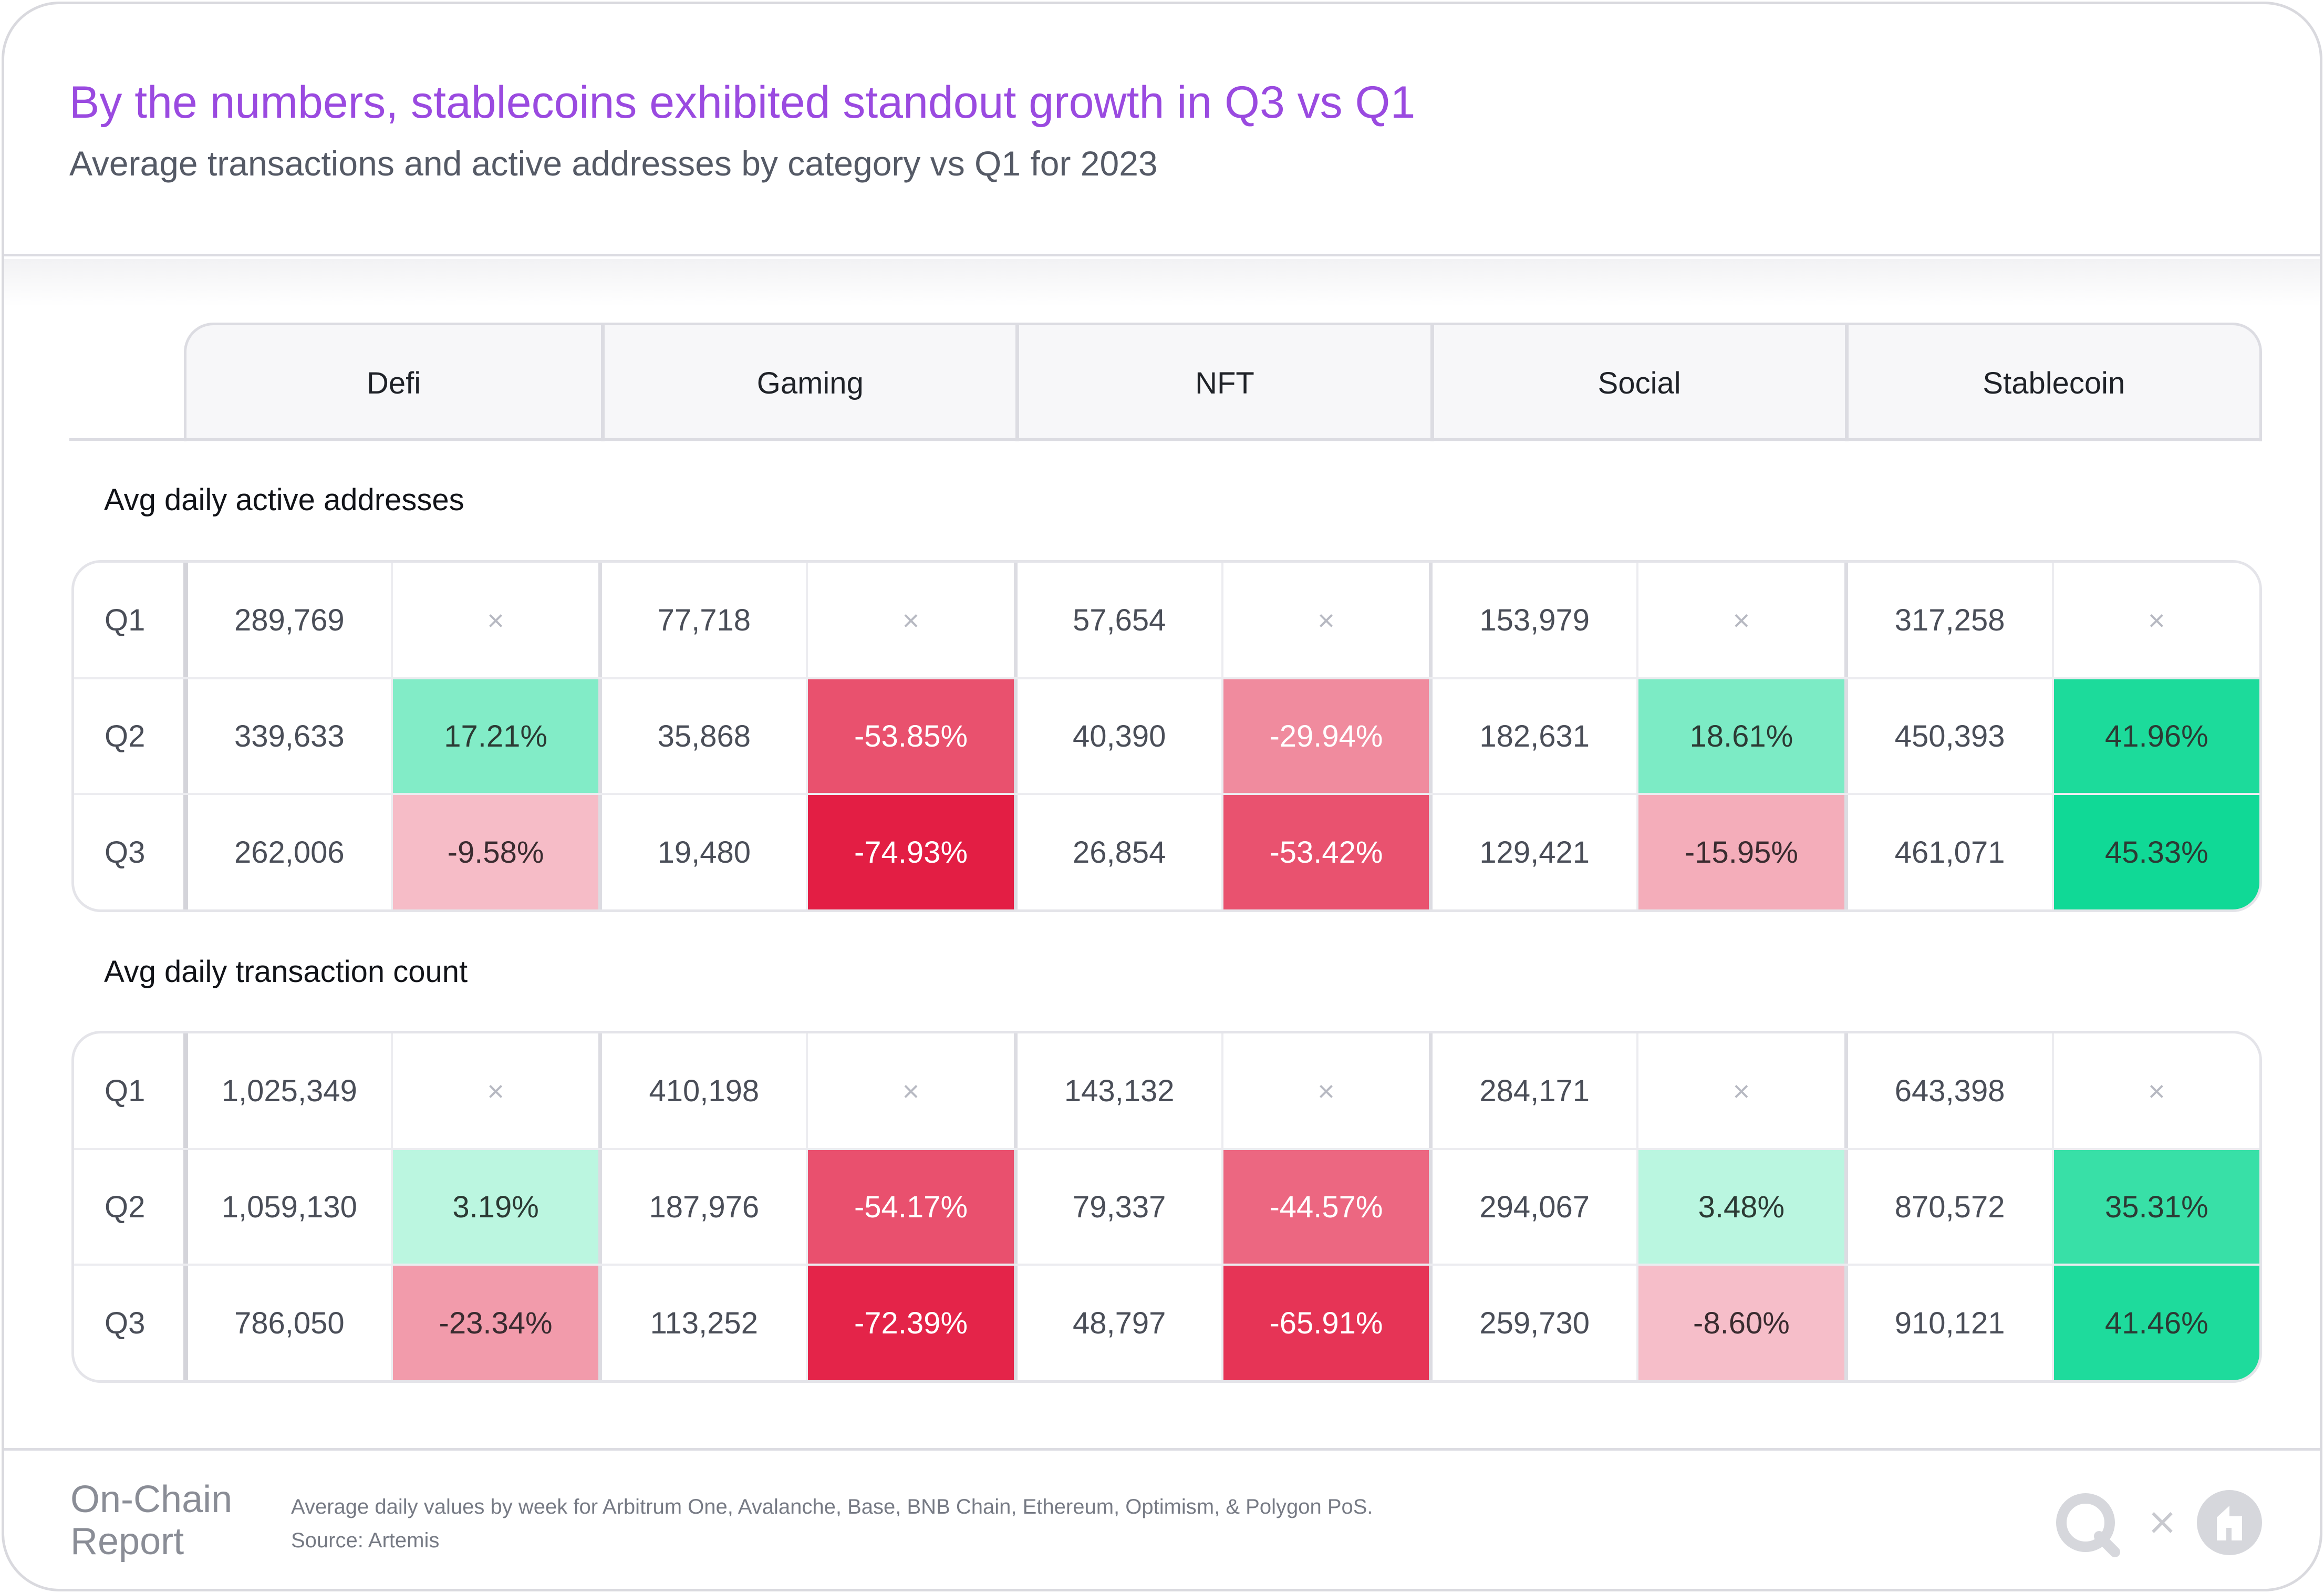 Image resolution: width=2324 pixels, height=1593 pixels. What do you see at coordinates (287, 1323) in the screenshot?
I see `value-cell-defi: 786,050` at bounding box center [287, 1323].